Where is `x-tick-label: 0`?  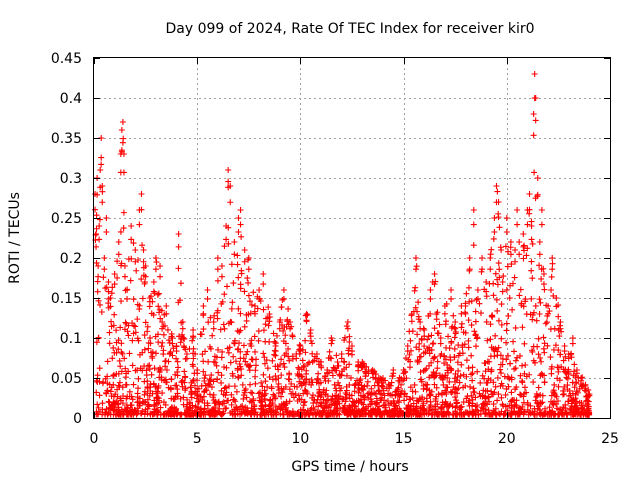
x-tick-label: 0 is located at coordinates (94, 439).